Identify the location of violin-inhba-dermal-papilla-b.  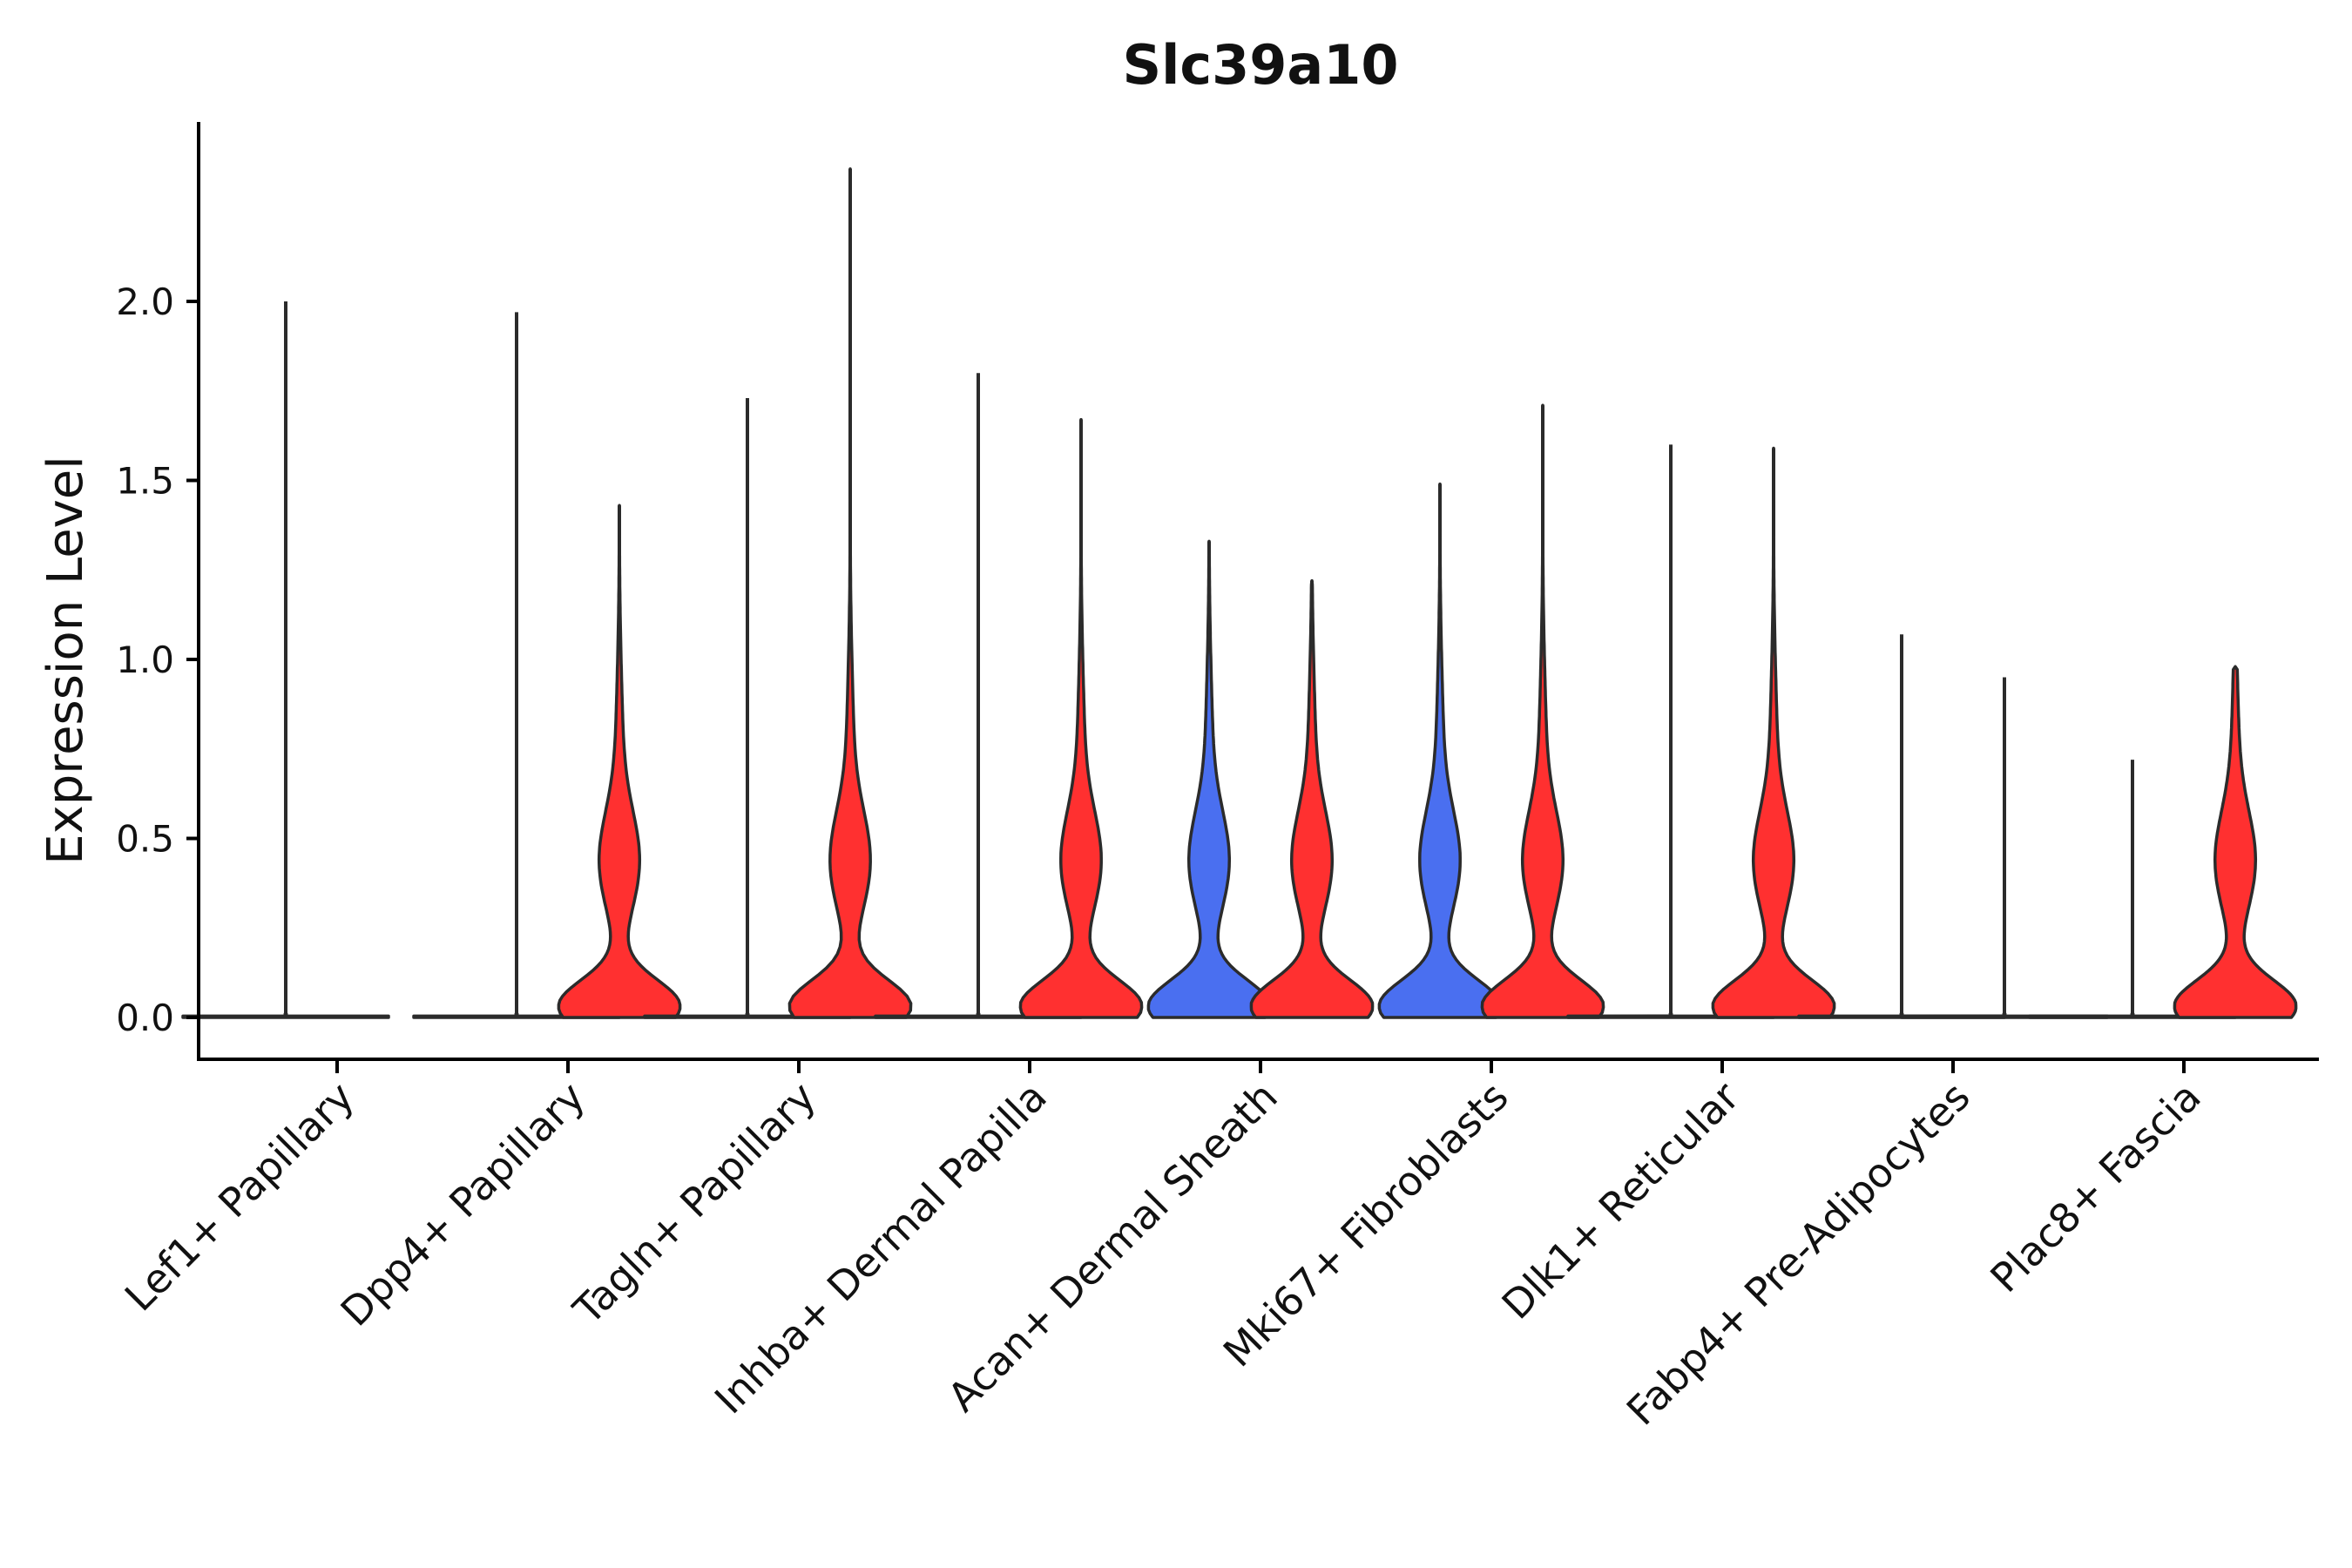
(1081, 718).